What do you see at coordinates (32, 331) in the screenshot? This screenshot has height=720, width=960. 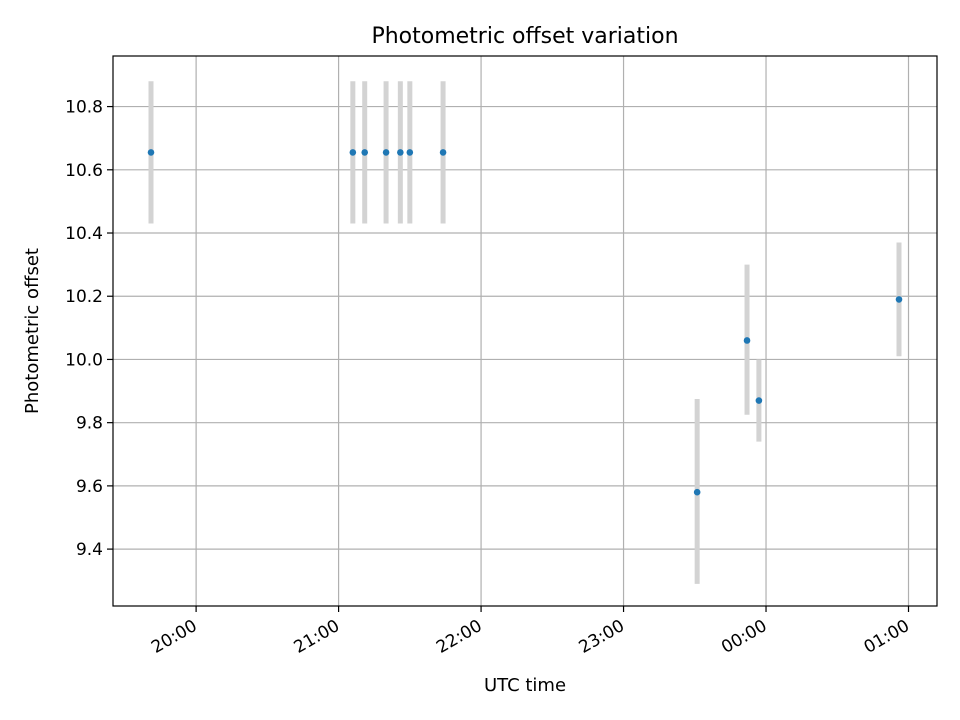 I see `y-axis-label: Photometric offset` at bounding box center [32, 331].